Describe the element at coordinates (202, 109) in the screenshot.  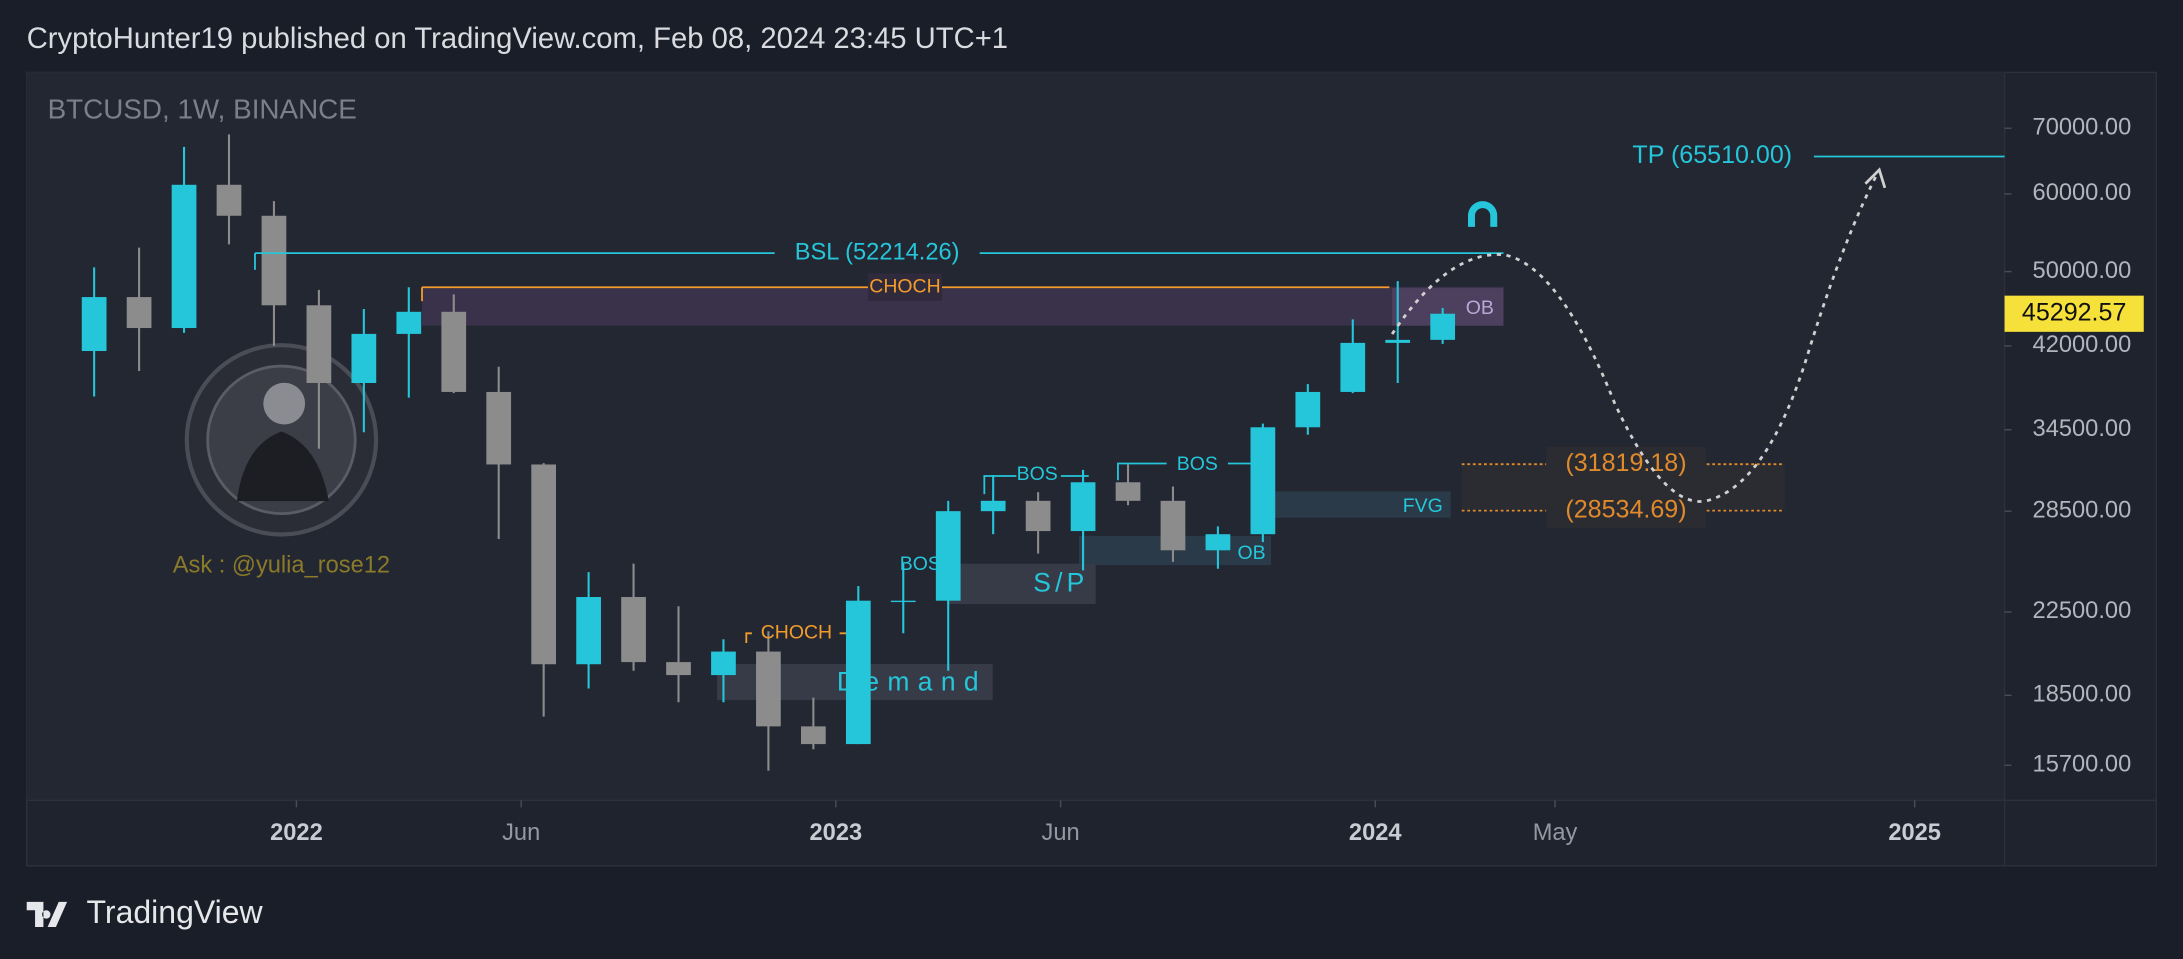
I see `symbol: BTCUSD, 1W, BINANCE` at that location.